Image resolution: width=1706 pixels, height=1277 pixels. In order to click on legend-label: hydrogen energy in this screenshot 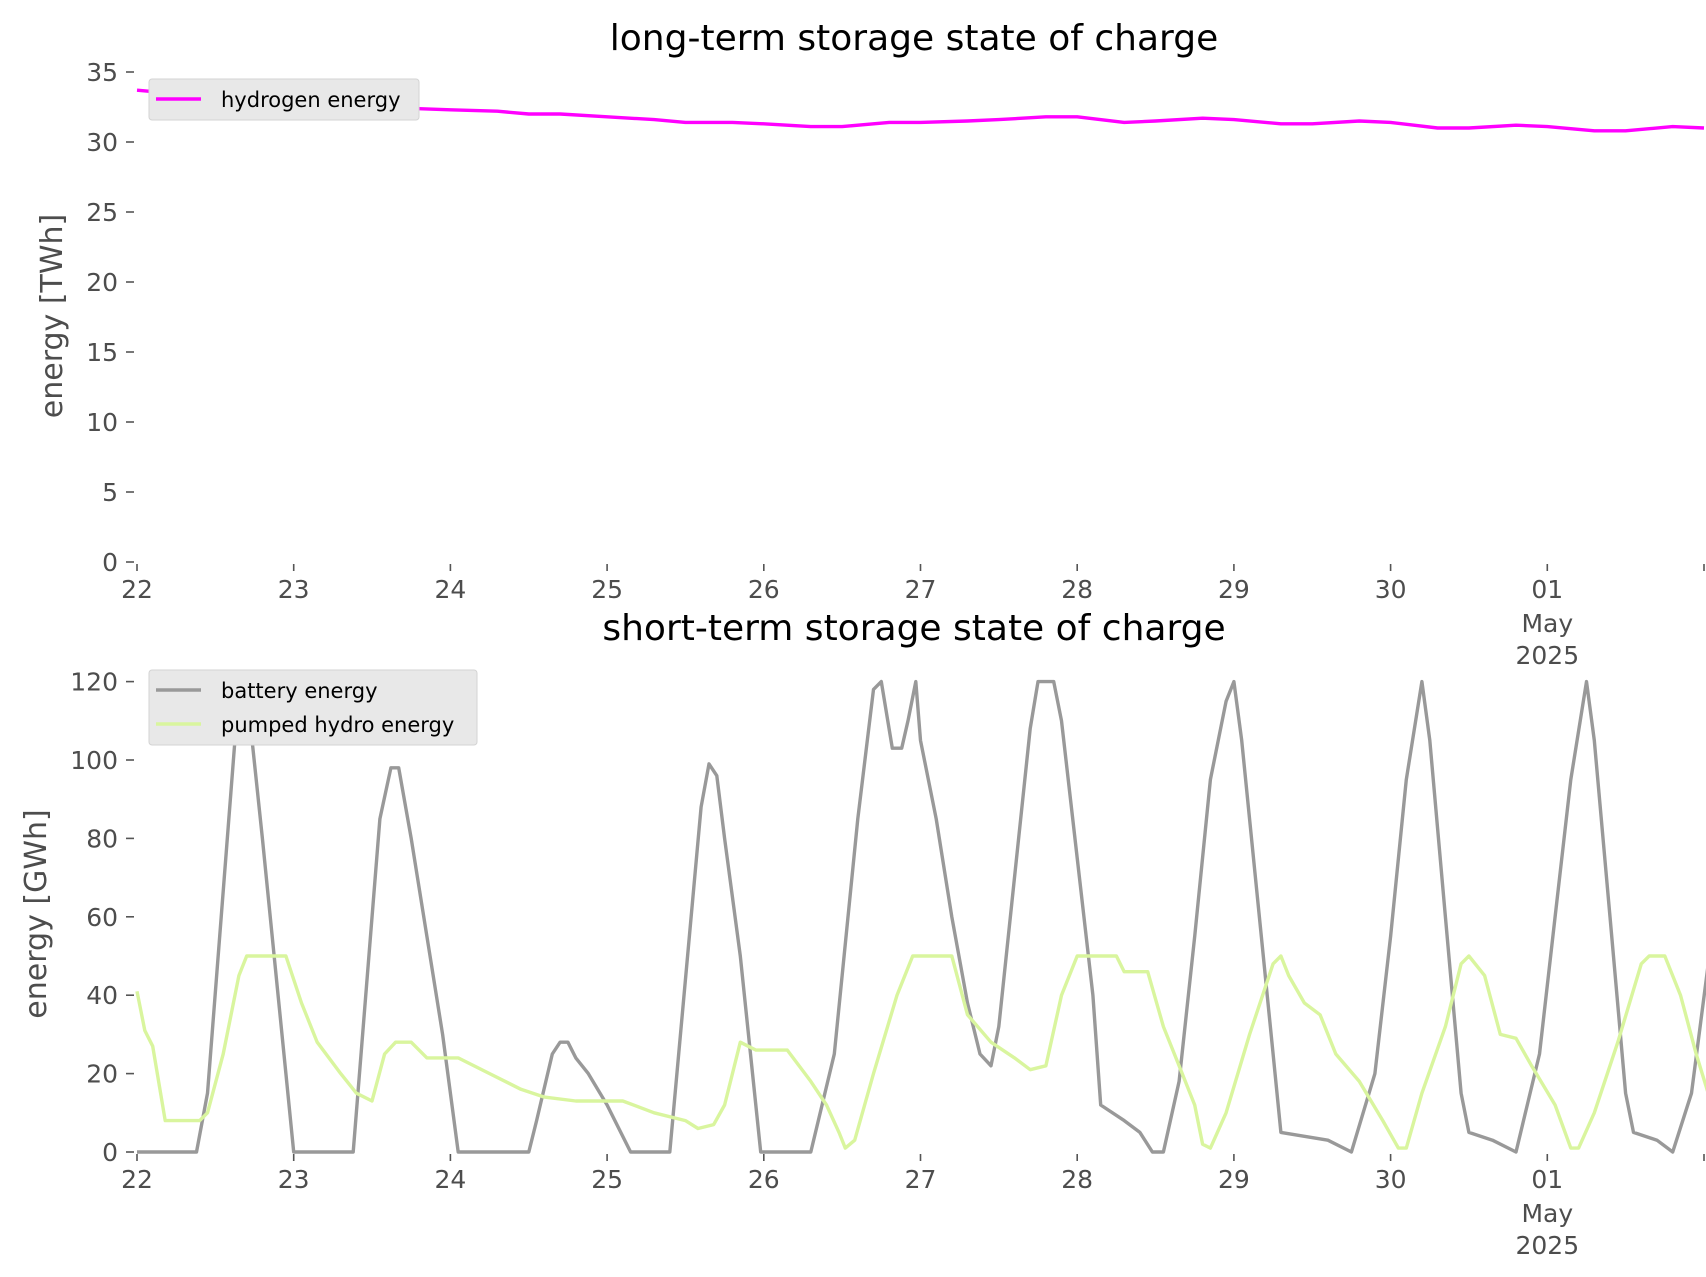, I will do `click(311, 100)`.